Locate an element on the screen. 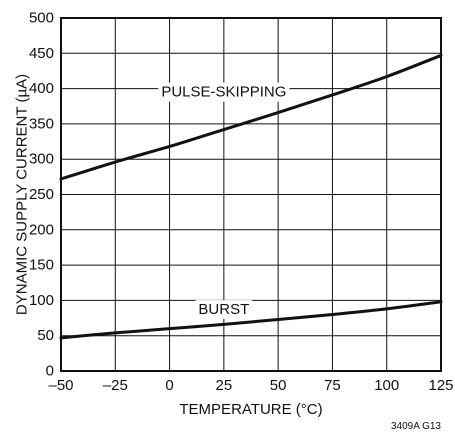 The image size is (455, 438). series-line-burst is located at coordinates (251, 320).